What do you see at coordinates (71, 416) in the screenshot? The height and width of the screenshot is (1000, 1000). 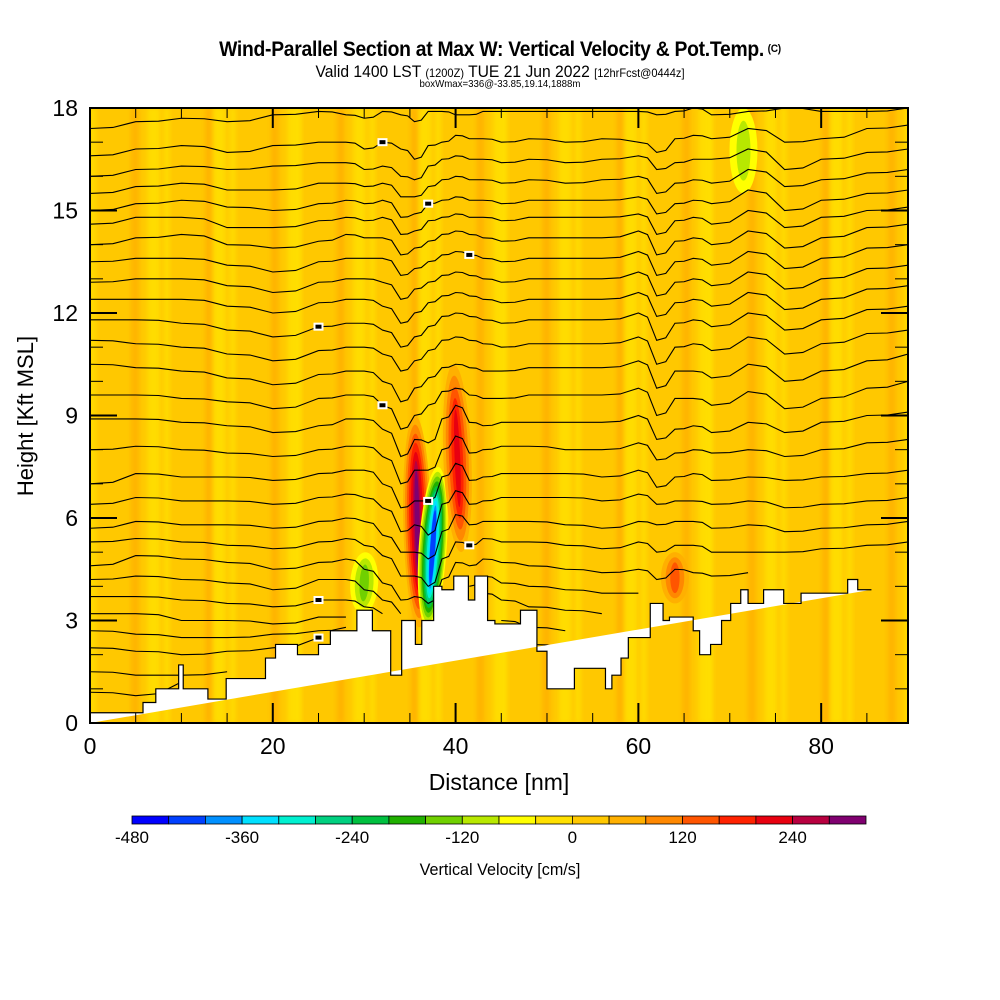 I see `y-tick-label: 9` at bounding box center [71, 416].